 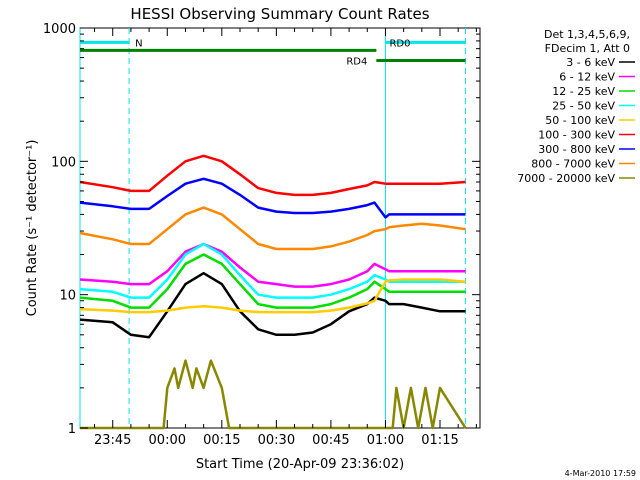 I want to click on x-tick-label-2: 00:15, so click(x=221, y=440).